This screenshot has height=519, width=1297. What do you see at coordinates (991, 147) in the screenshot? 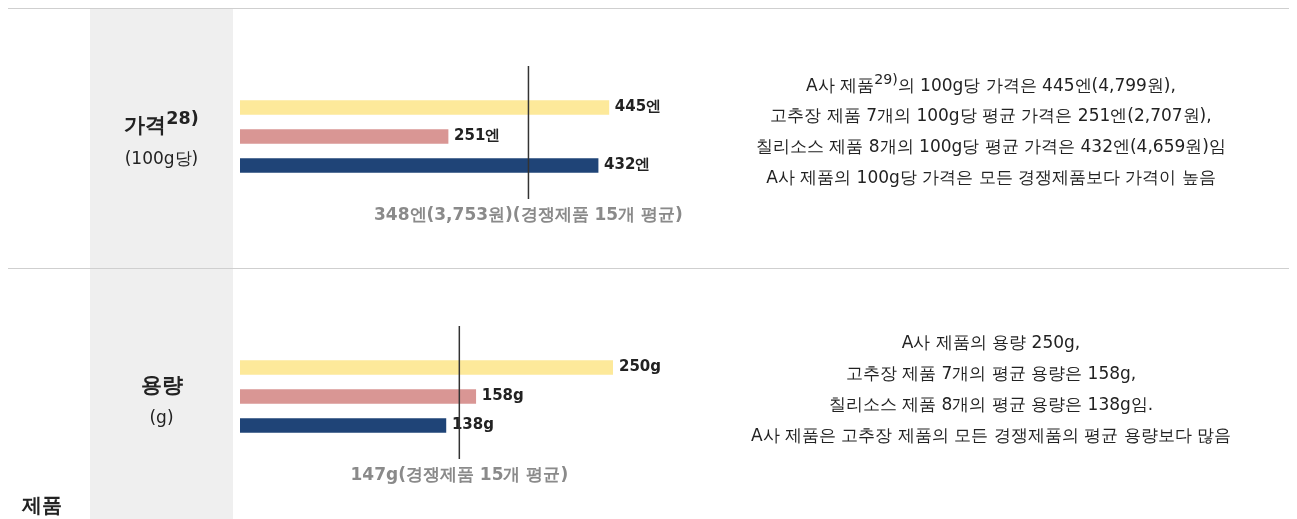
I see `text: 칠리소스 제품 8개의 100g당 평균 가격은 432엔(4,659원)임` at bounding box center [991, 147].